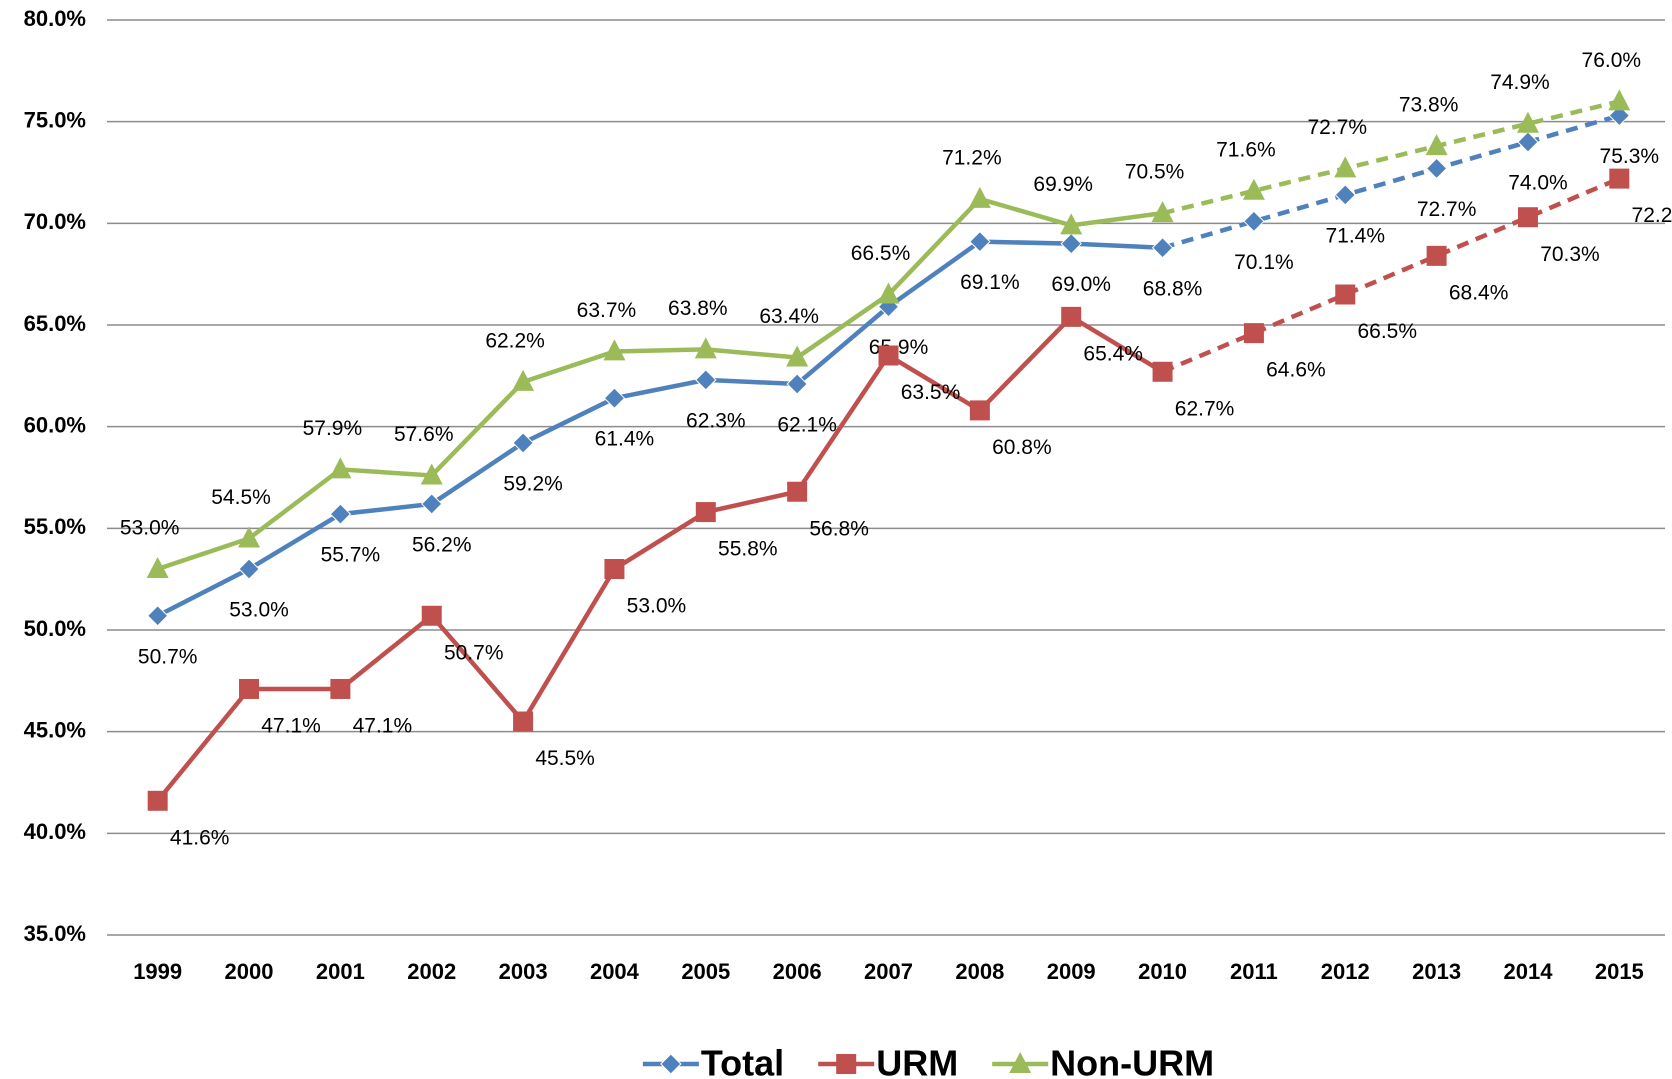  What do you see at coordinates (533, 483) in the screenshot?
I see `data-label: 59.2%` at bounding box center [533, 483].